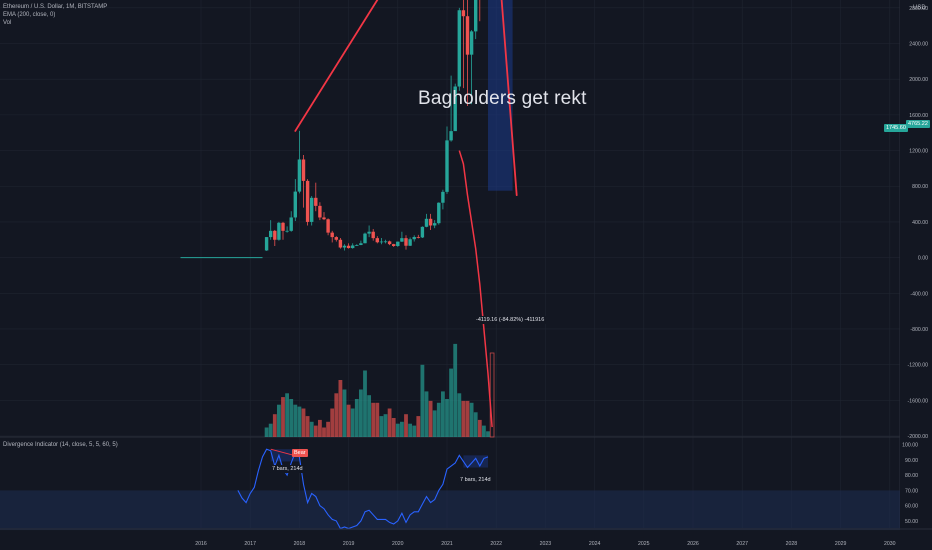  Describe the element at coordinates (742, 544) in the screenshot. I see `year-tick-label: 2027` at that location.